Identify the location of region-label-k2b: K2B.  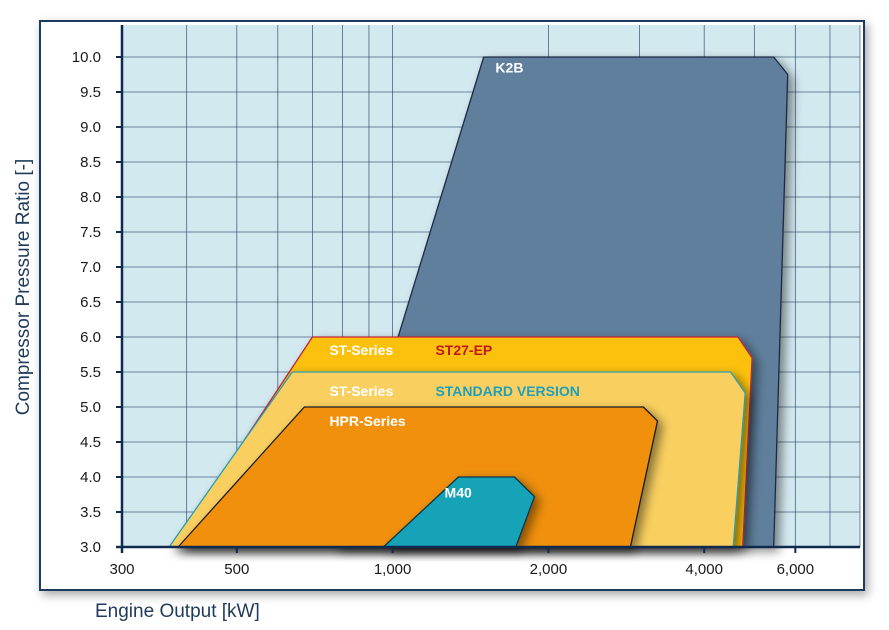
(509, 67).